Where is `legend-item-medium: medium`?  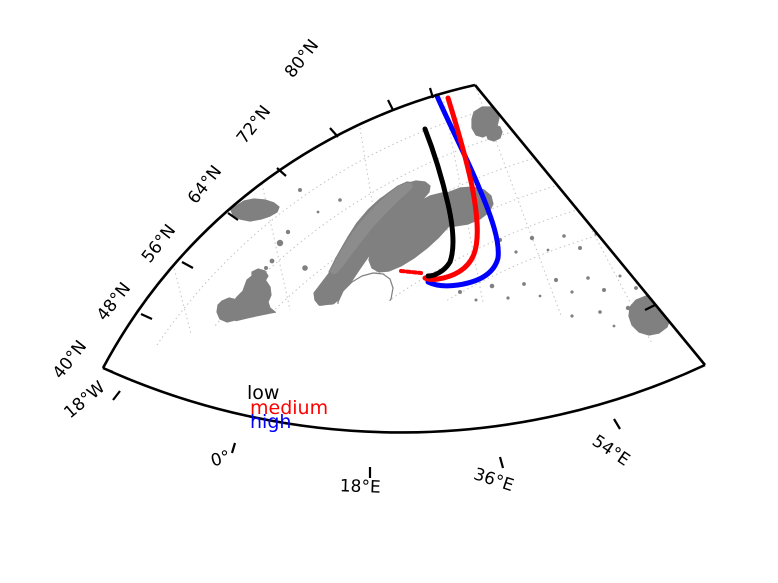 legend-item-medium: medium is located at coordinates (289, 408).